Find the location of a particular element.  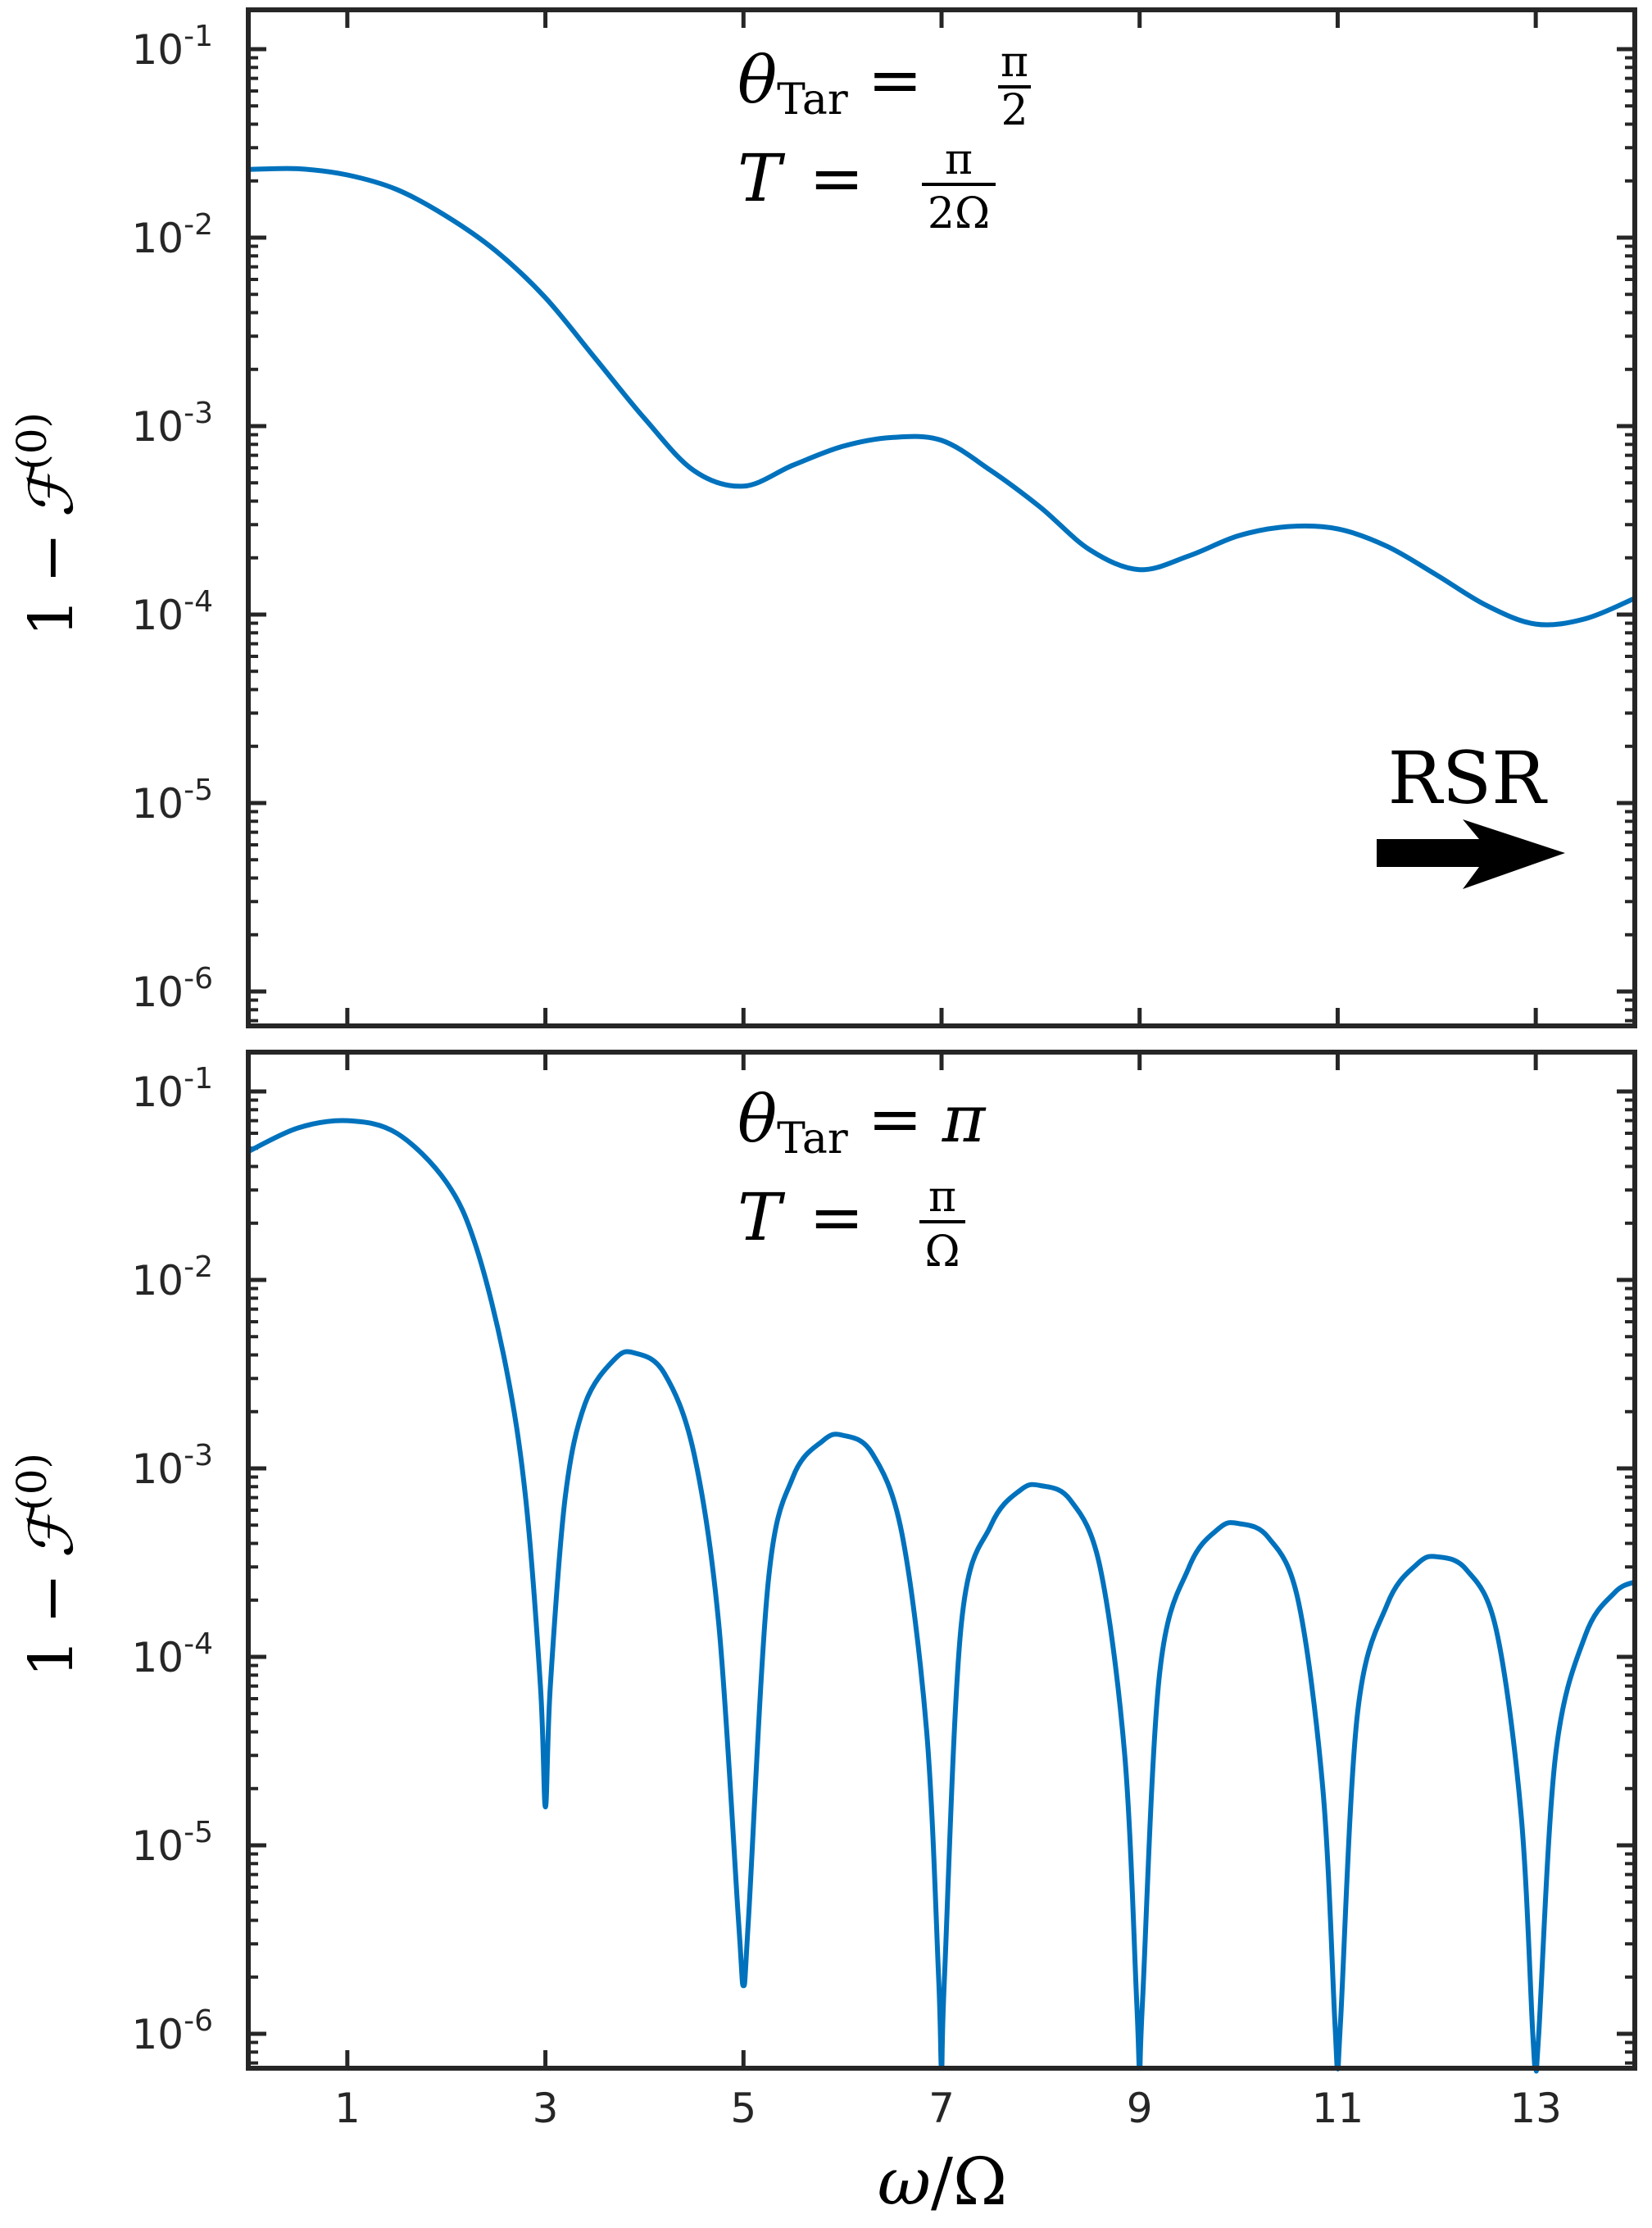

bottom-xtick-label: 1 is located at coordinates (347, 2108).